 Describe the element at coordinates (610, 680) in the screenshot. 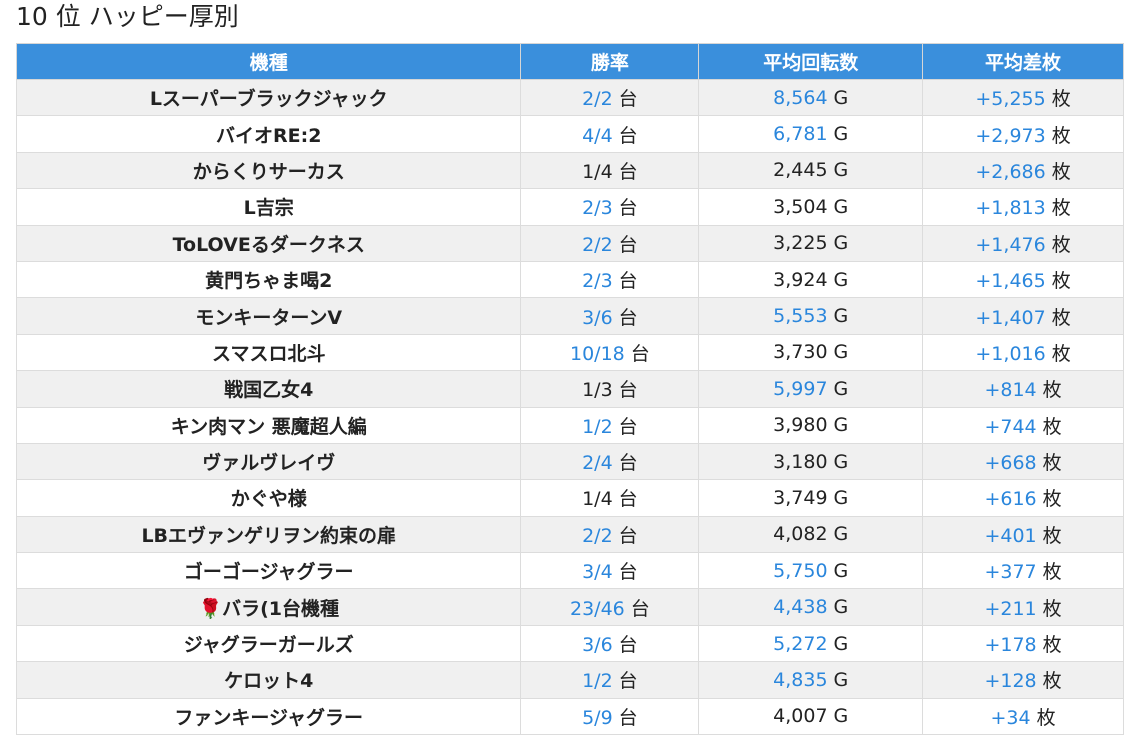

I see `value-cell: 1/2 台` at that location.